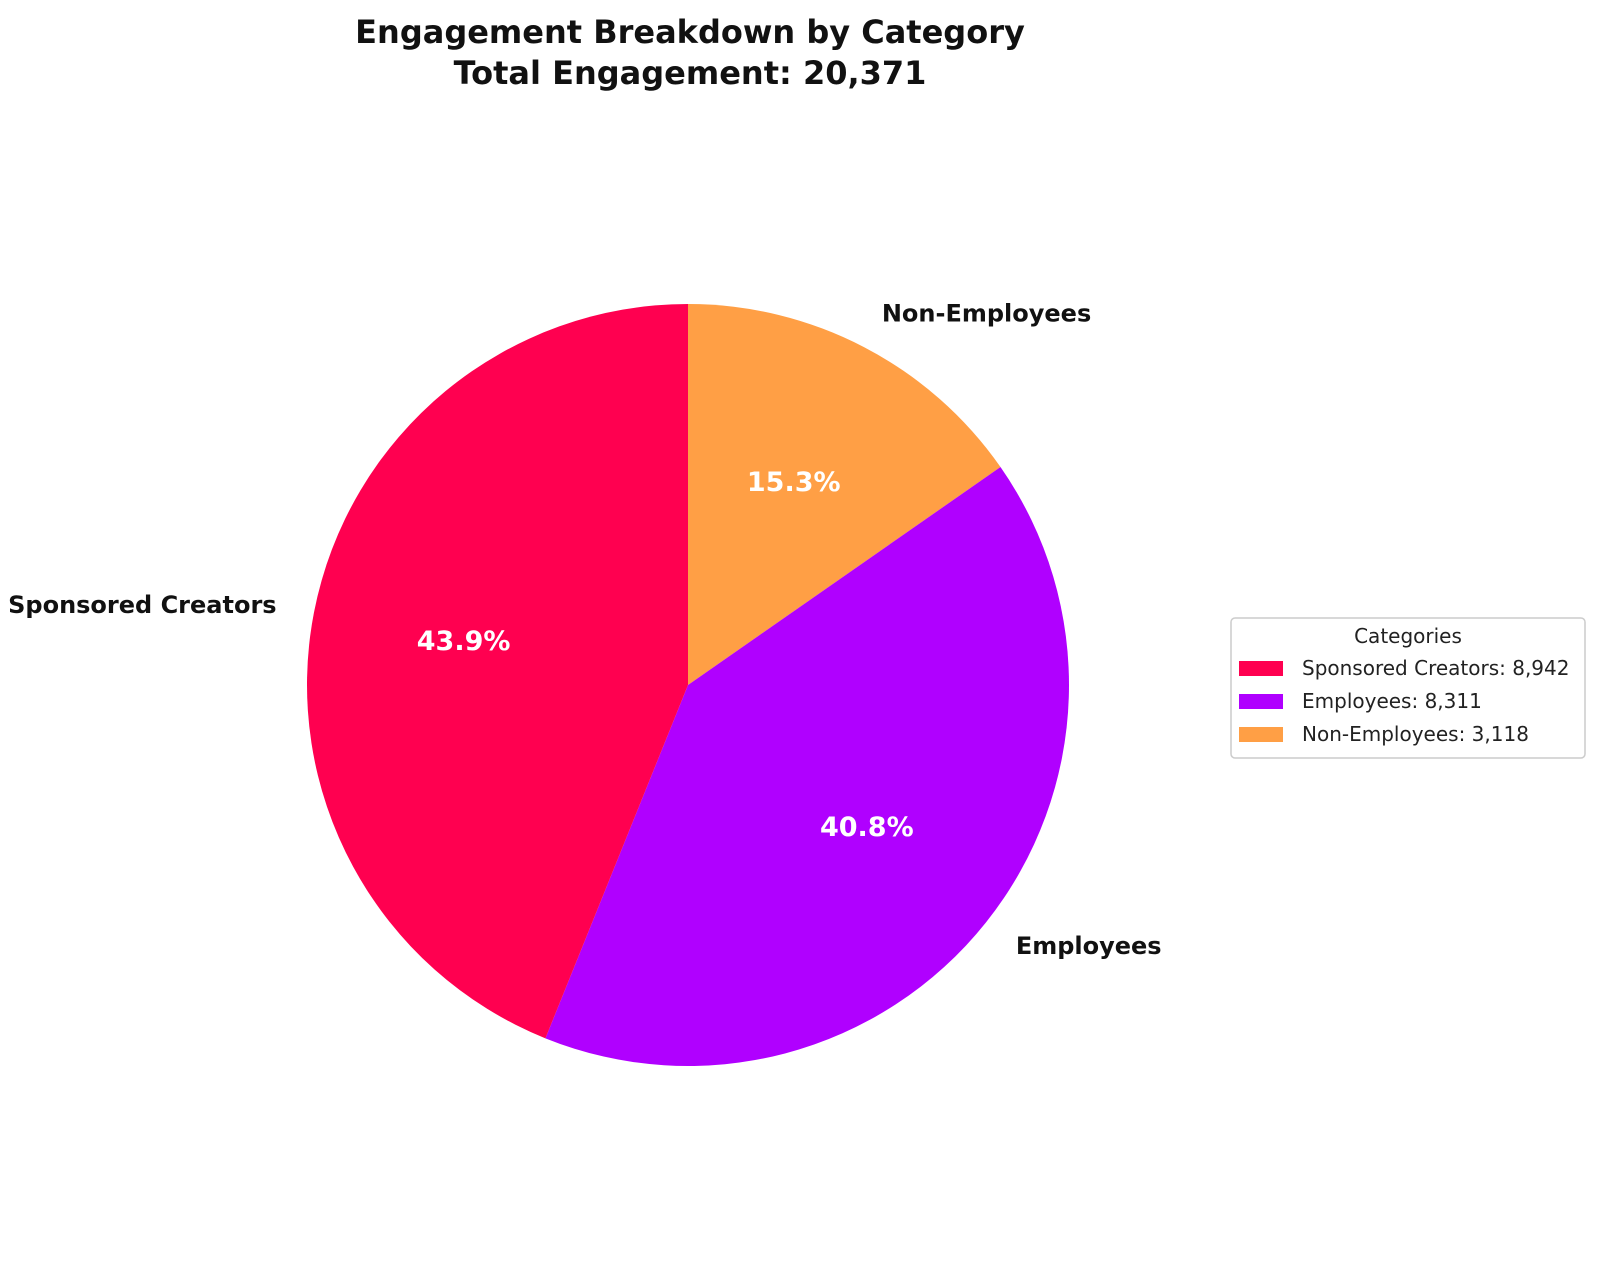 This screenshot has width=1600, height=1261. I want to click on category-label-sponsored-creators: Sponsored Creators, so click(142, 605).